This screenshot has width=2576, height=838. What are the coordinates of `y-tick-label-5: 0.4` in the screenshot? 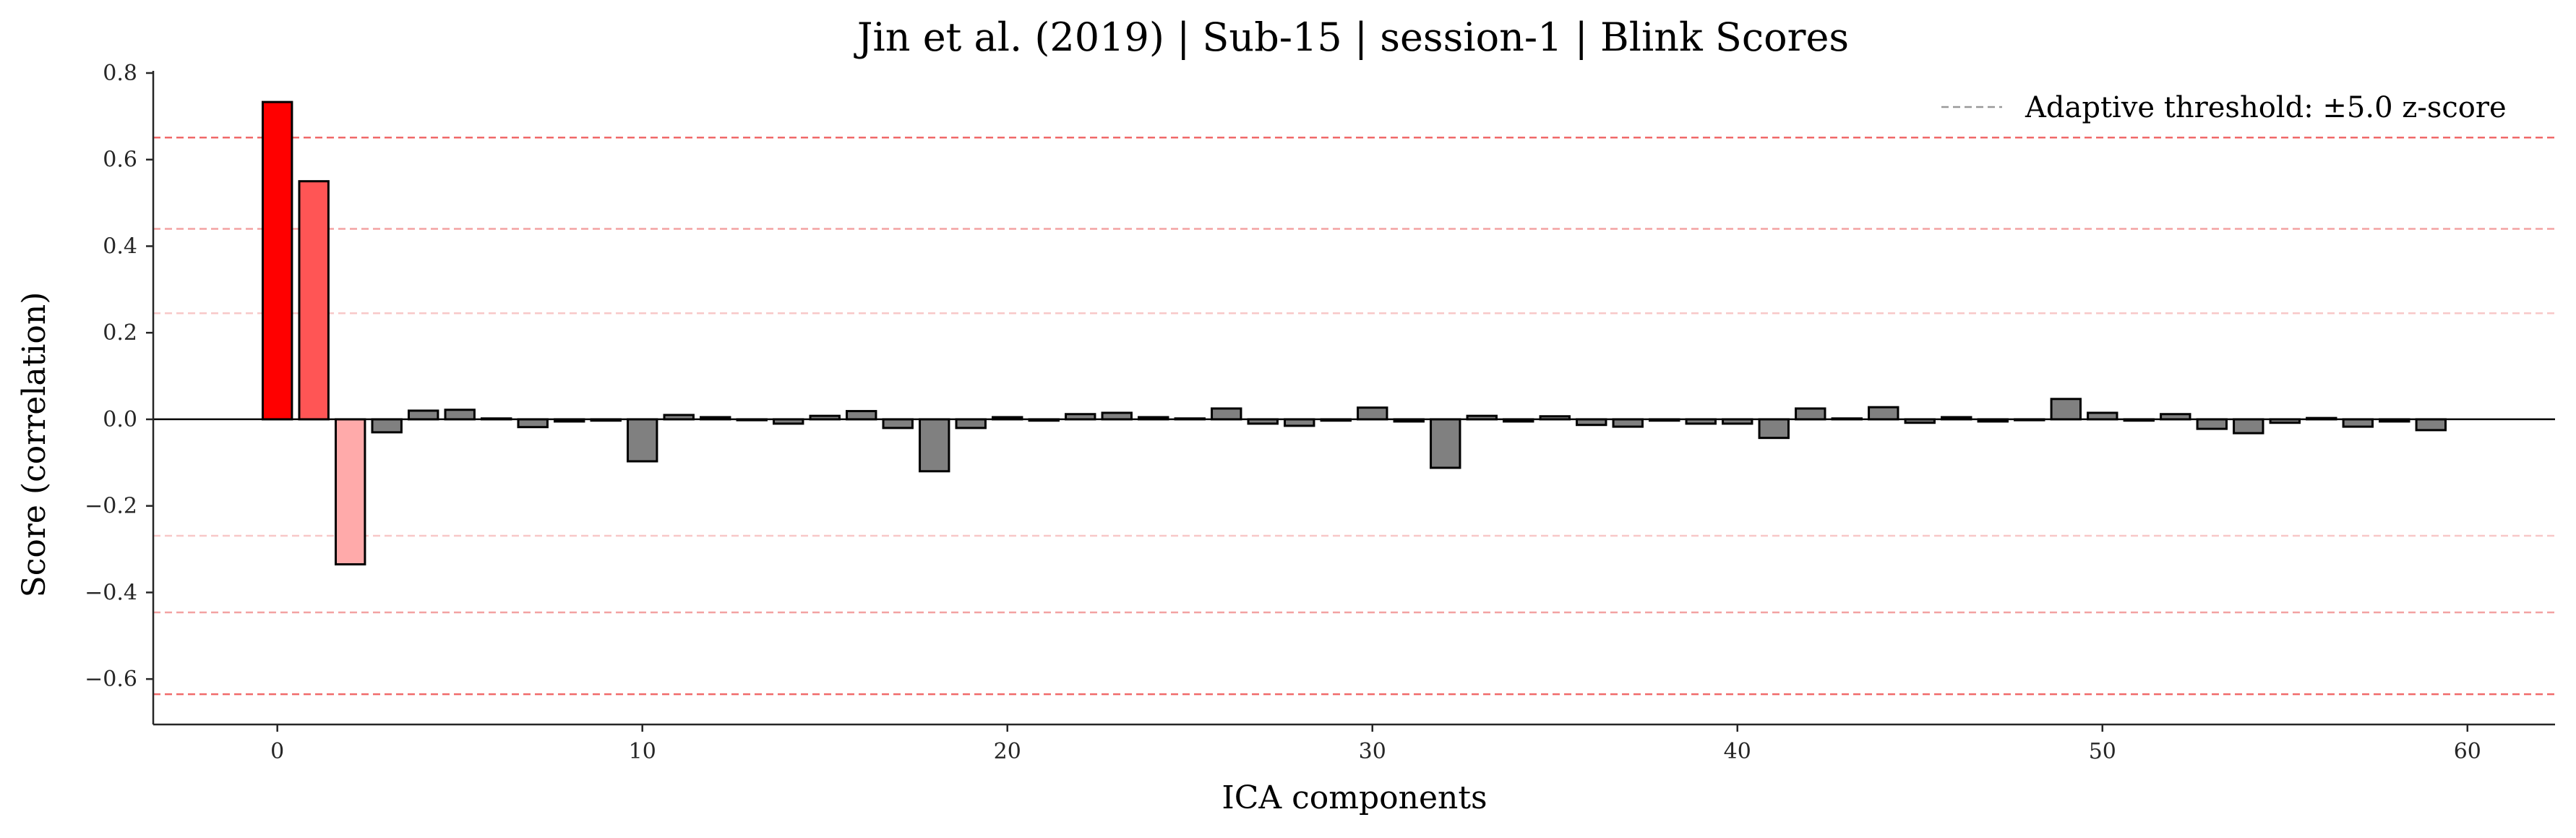 It's located at (120, 246).